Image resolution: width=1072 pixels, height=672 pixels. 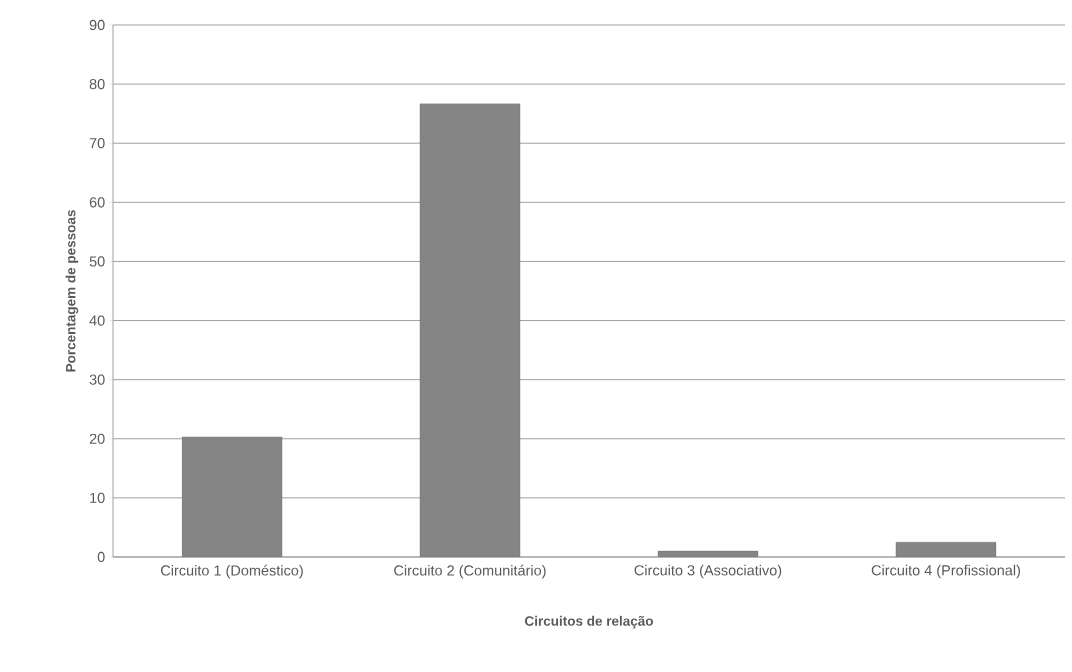 What do you see at coordinates (97, 143) in the screenshot?
I see `y-tick-label: 70` at bounding box center [97, 143].